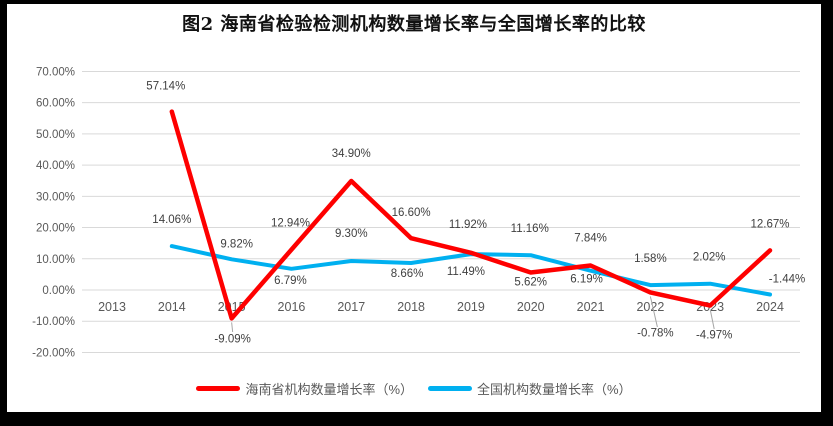 The height and width of the screenshot is (426, 833). Describe the element at coordinates (586, 280) in the screenshot. I see `data-label: 6.19%` at that location.